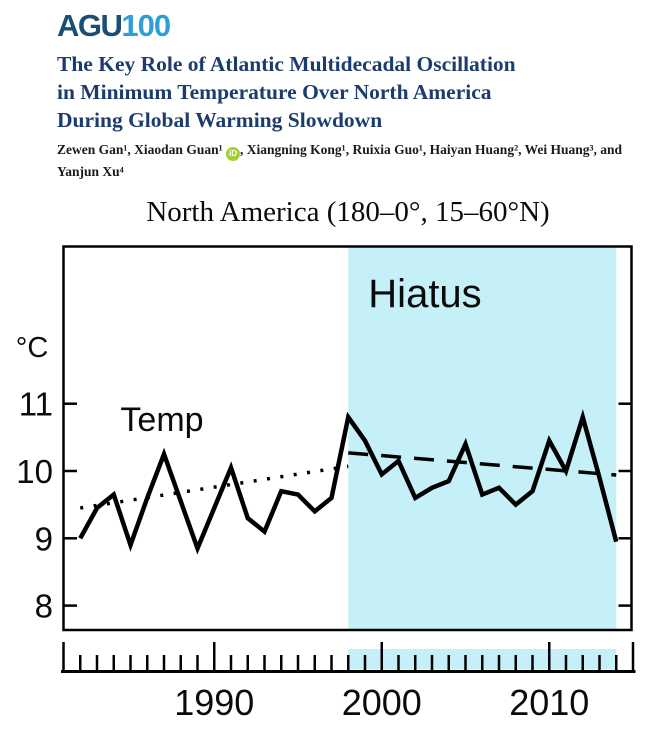 Image resolution: width=661 pixels, height=735 pixels. What do you see at coordinates (146, 25) in the screenshot?
I see `logo-100-text: 100` at bounding box center [146, 25].